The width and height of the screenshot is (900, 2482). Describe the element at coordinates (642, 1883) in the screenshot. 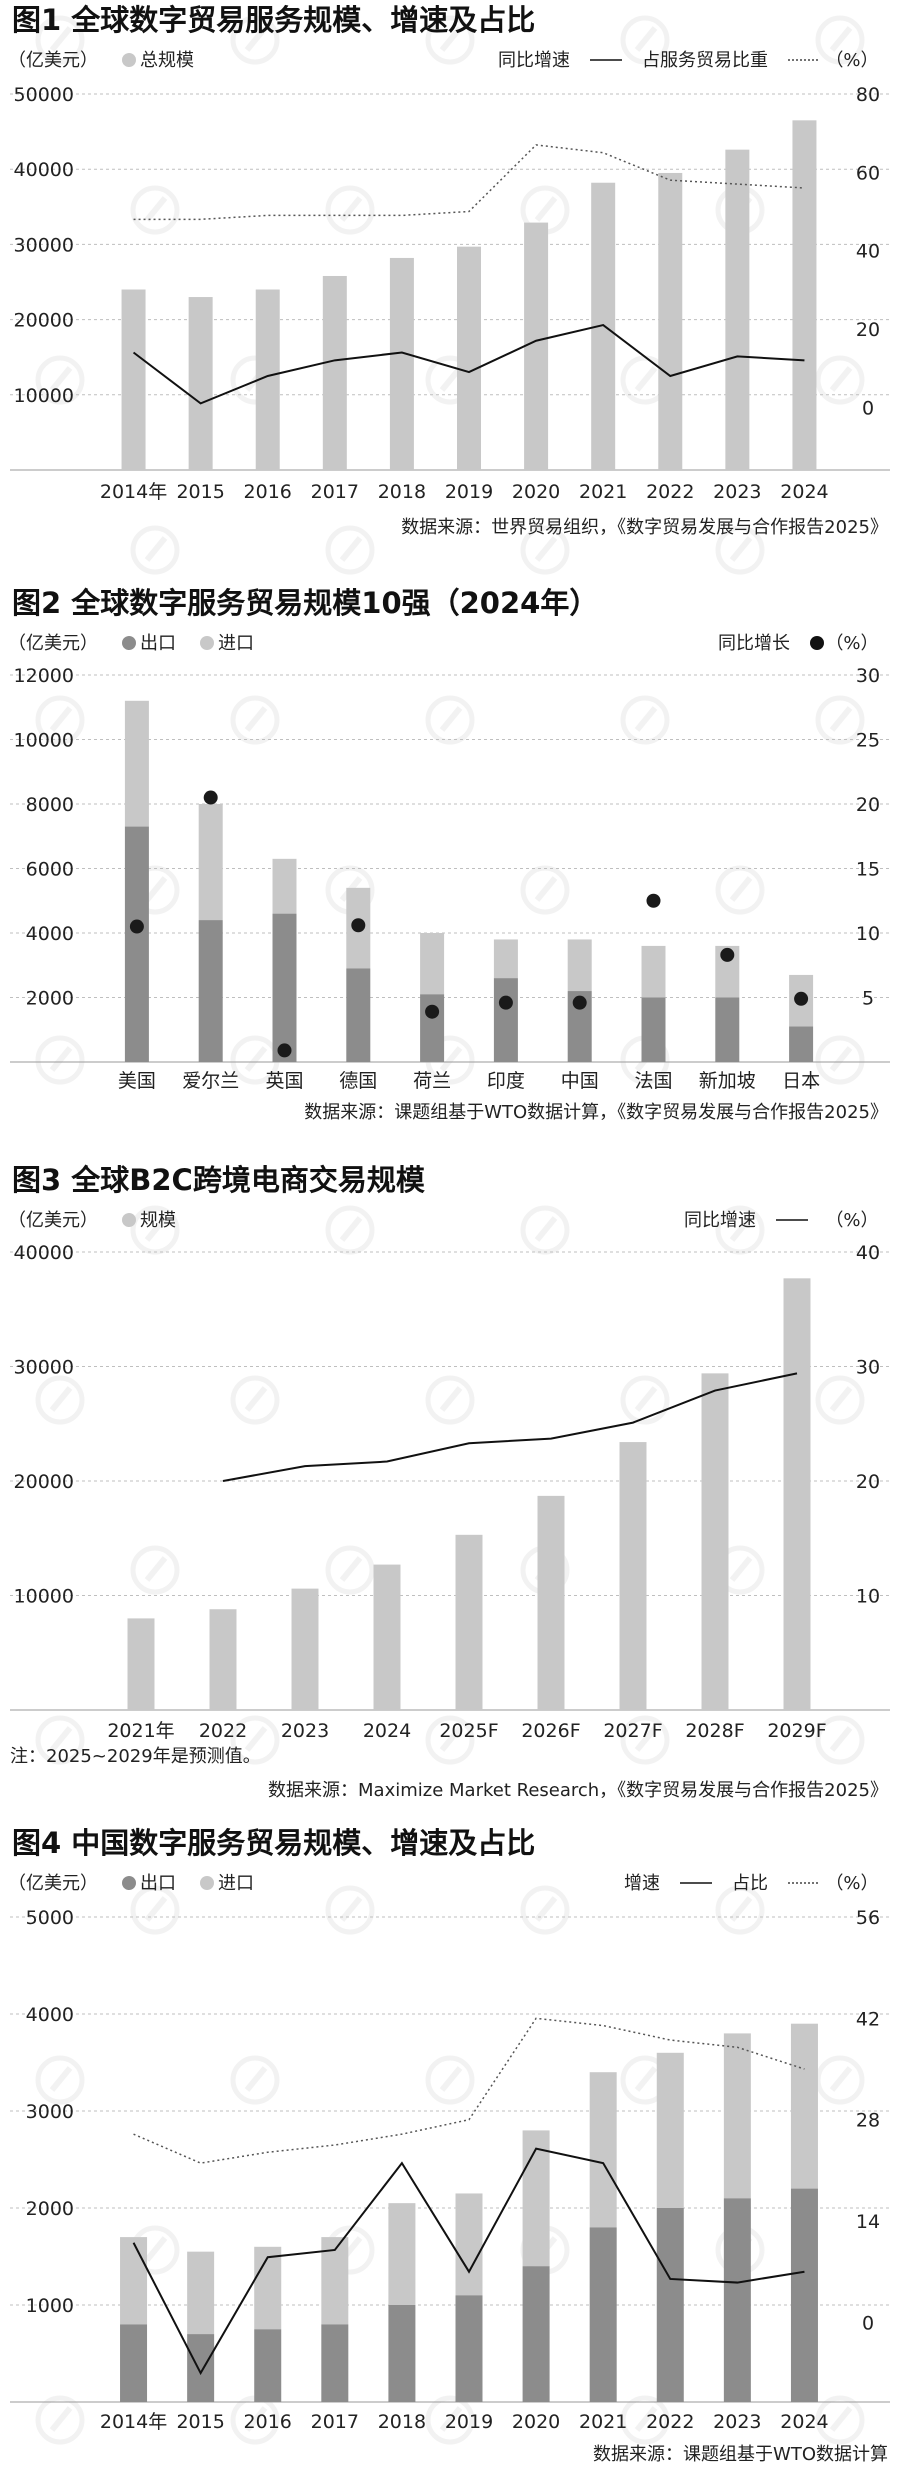

I see `legend-line-label: 增速` at that location.